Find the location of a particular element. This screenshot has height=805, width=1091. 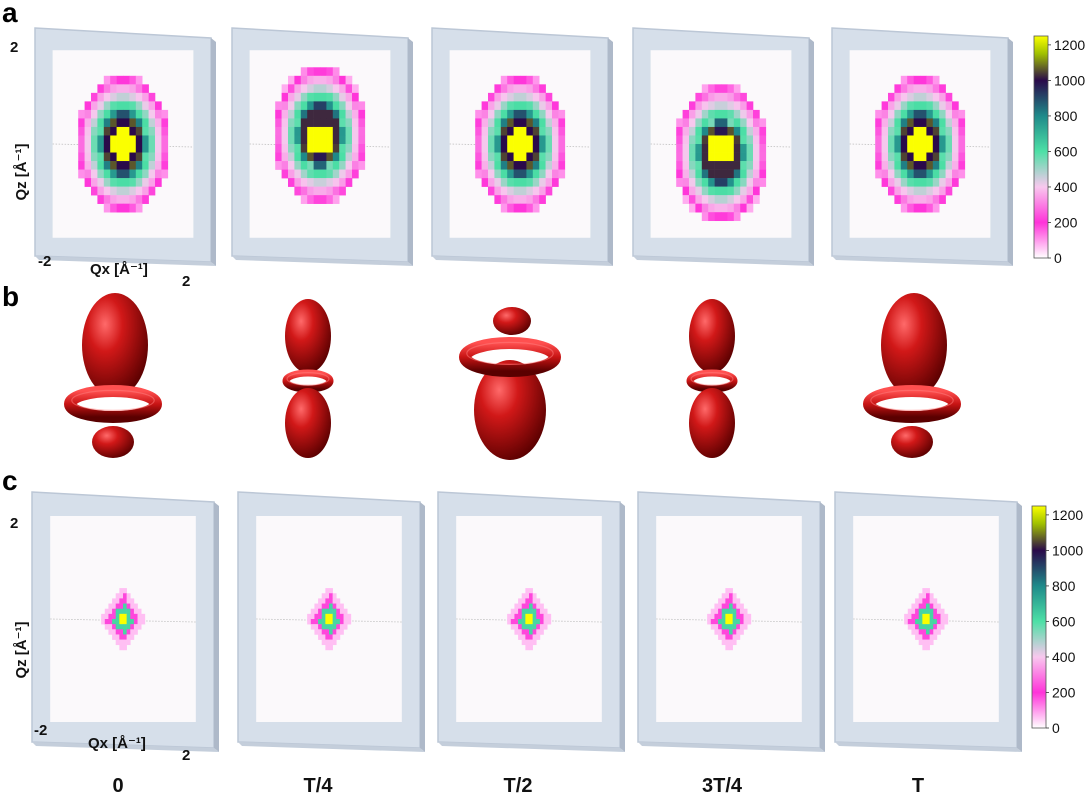

c-frame-T/2 is located at coordinates (531, 621).